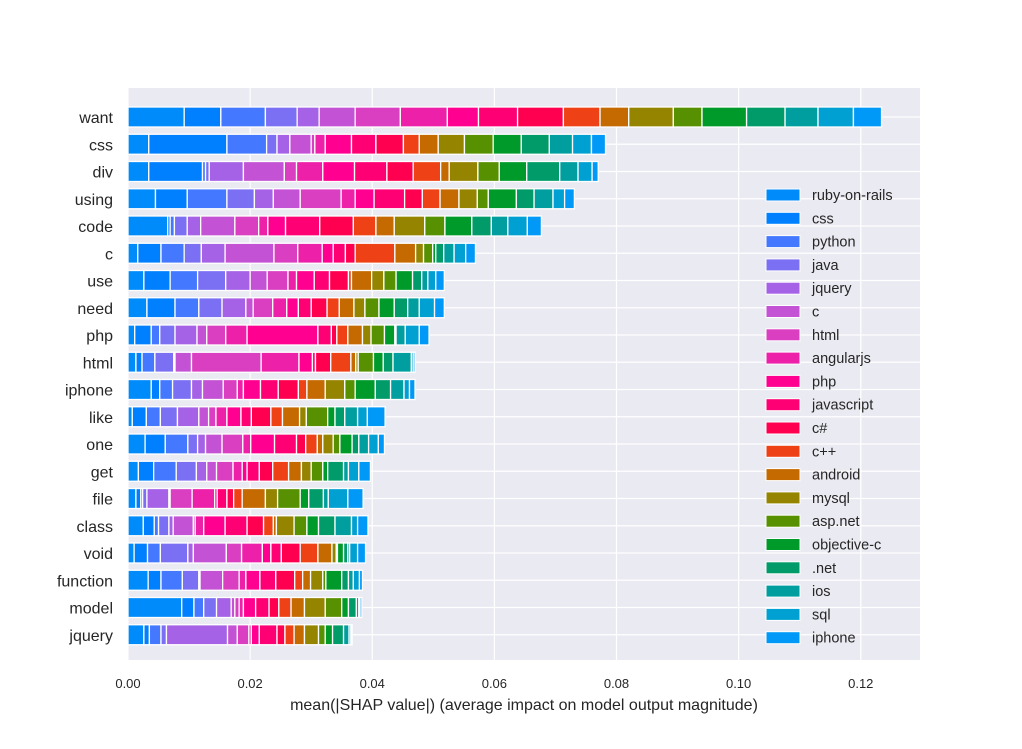 The image size is (1022, 749). Describe the element at coordinates (366, 362) in the screenshot. I see `bar-segment-html-asp.net` at that location.